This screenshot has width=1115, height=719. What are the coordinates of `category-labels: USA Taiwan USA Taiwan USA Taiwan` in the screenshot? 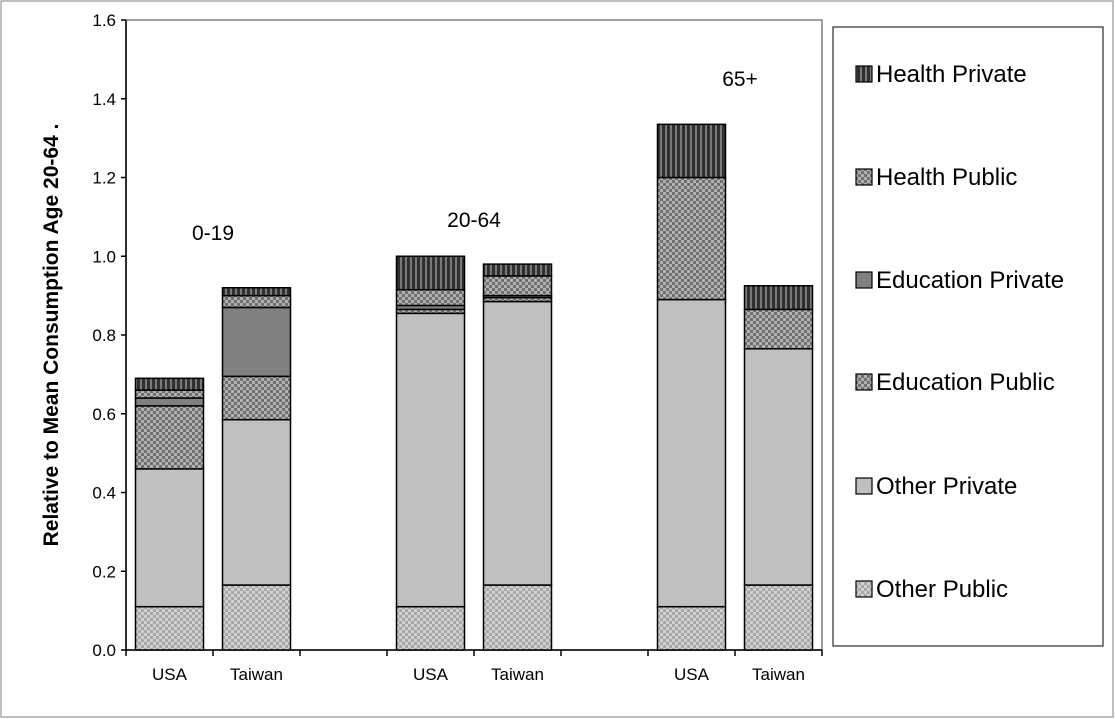 It's located at (478, 674).